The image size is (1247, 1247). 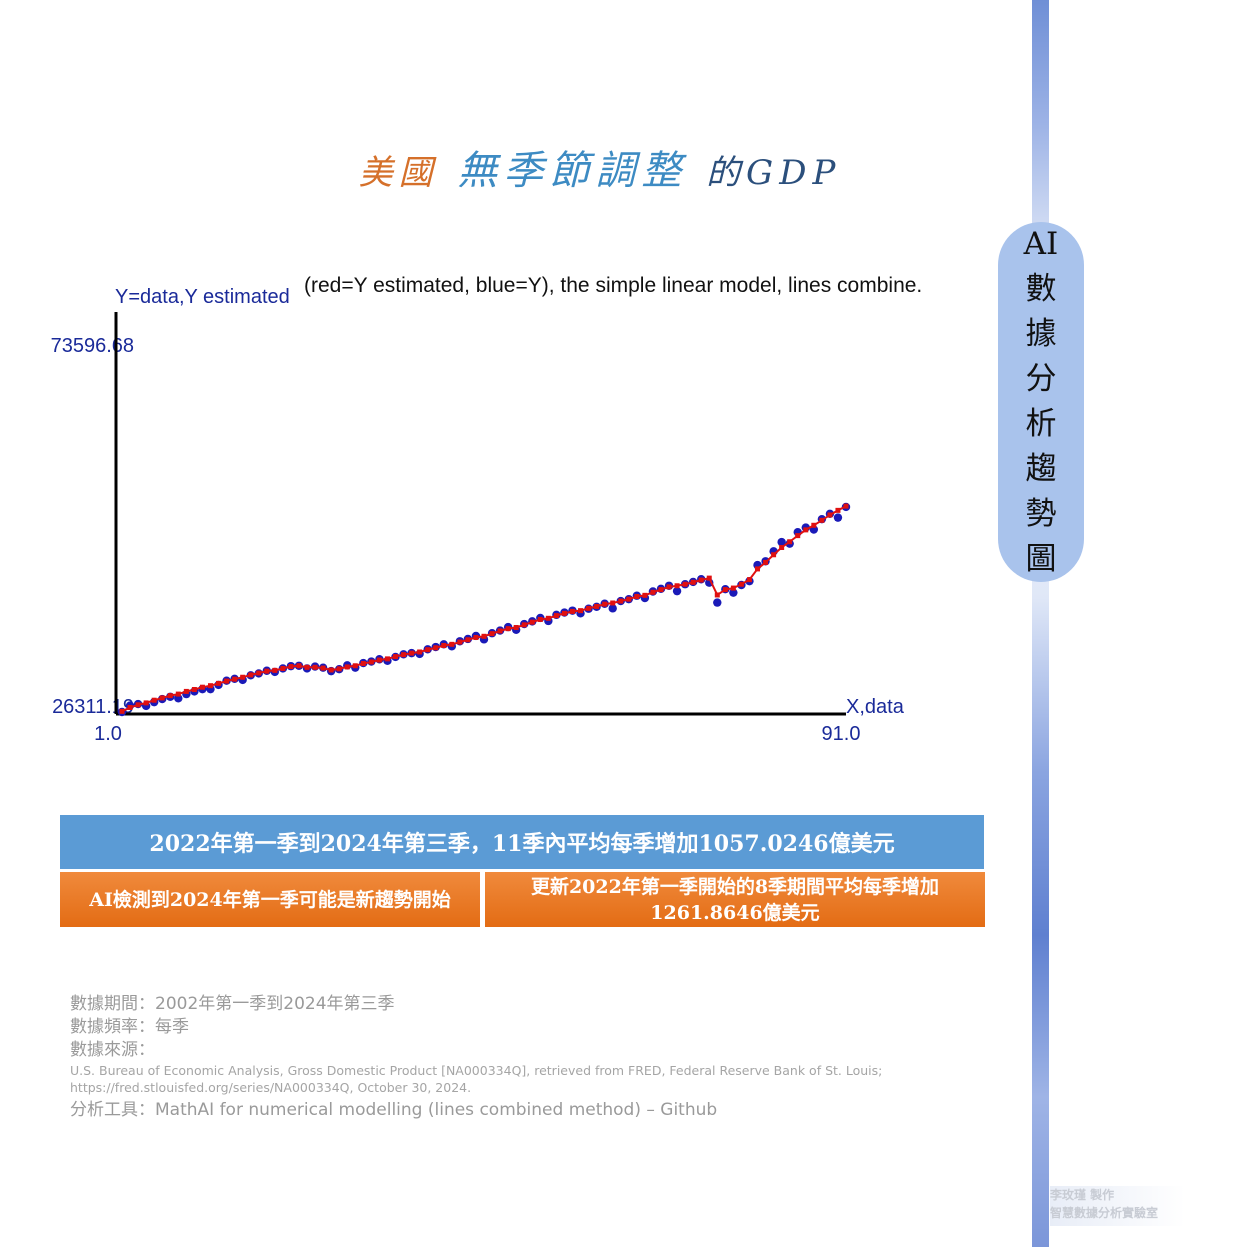 I want to click on side-badge-char: 分, so click(x=1041, y=379).